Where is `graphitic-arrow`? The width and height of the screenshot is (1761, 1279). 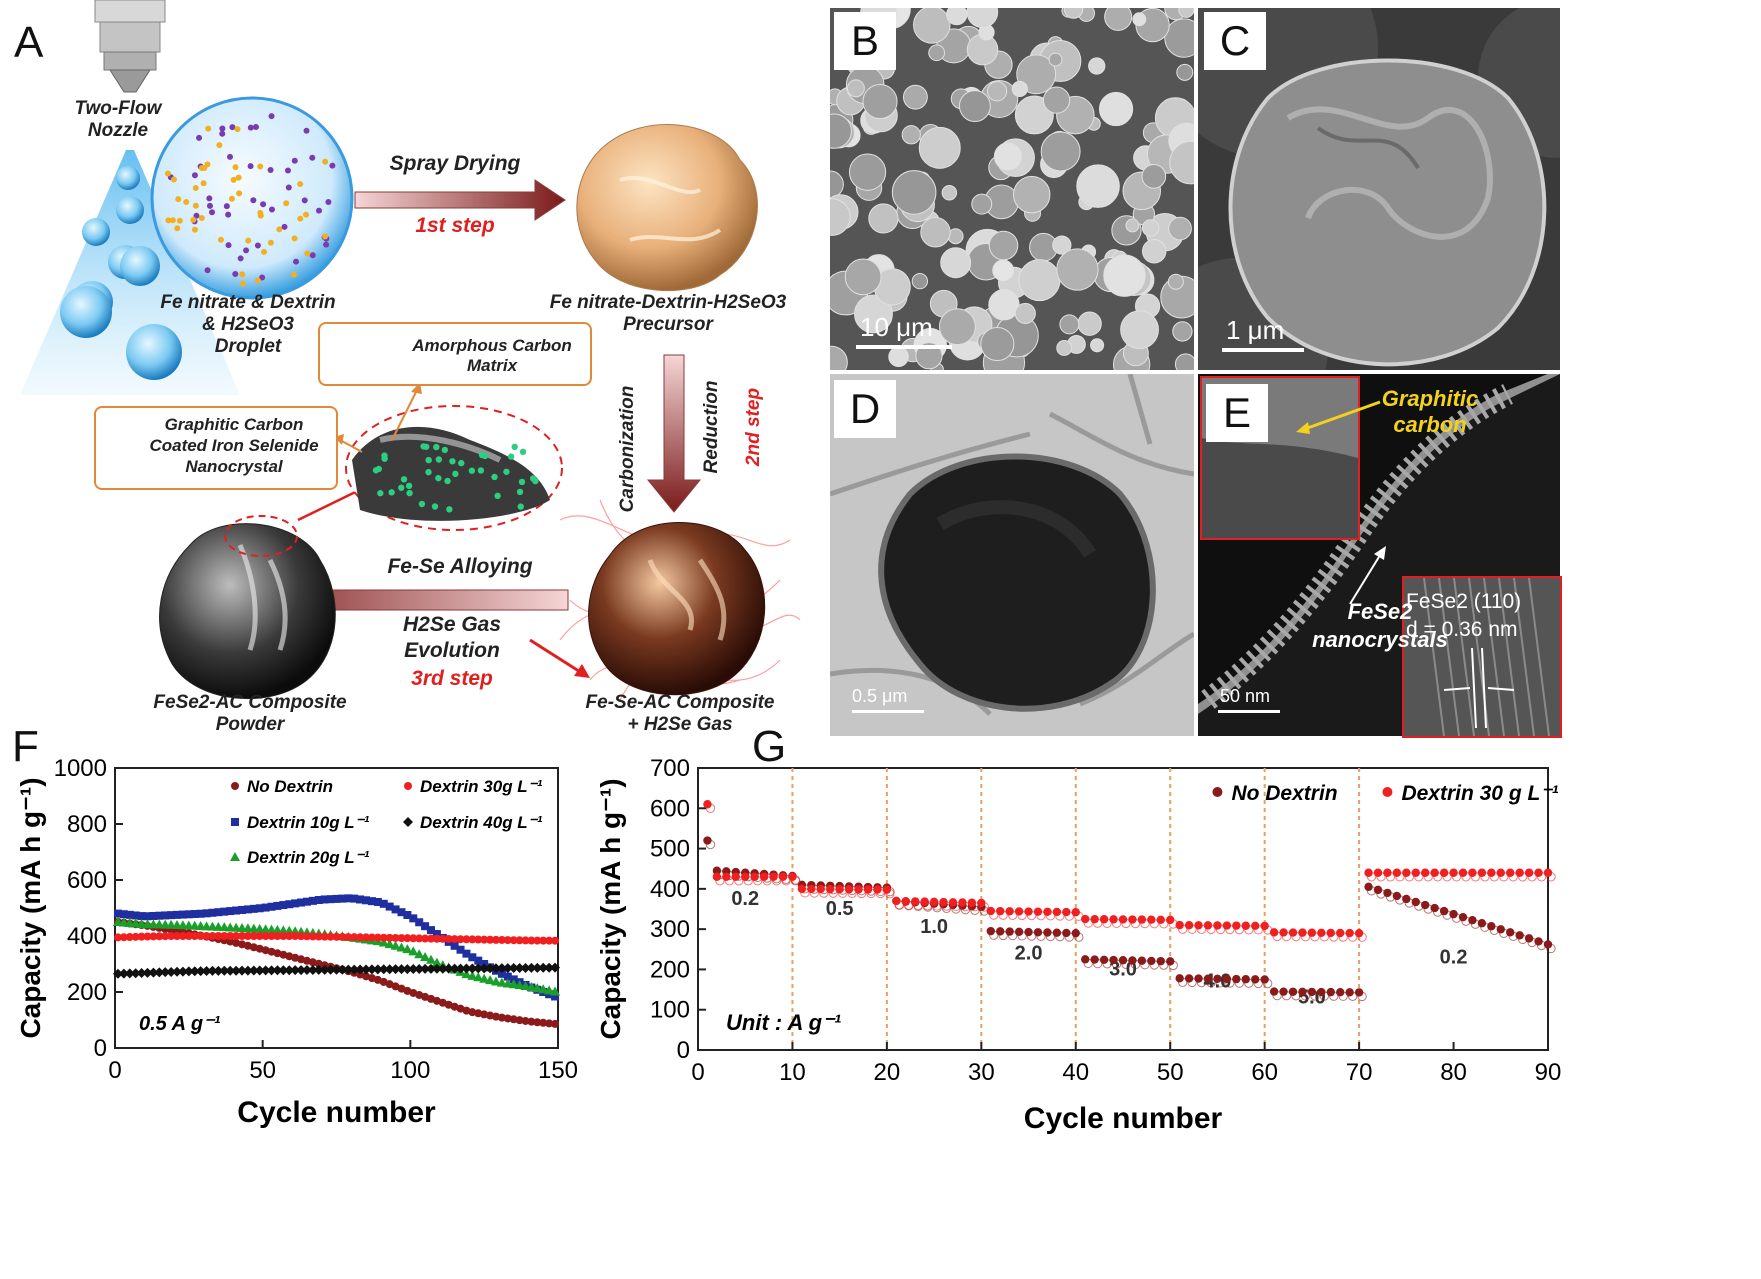
graphitic-arrow is located at coordinates (1338, 417).